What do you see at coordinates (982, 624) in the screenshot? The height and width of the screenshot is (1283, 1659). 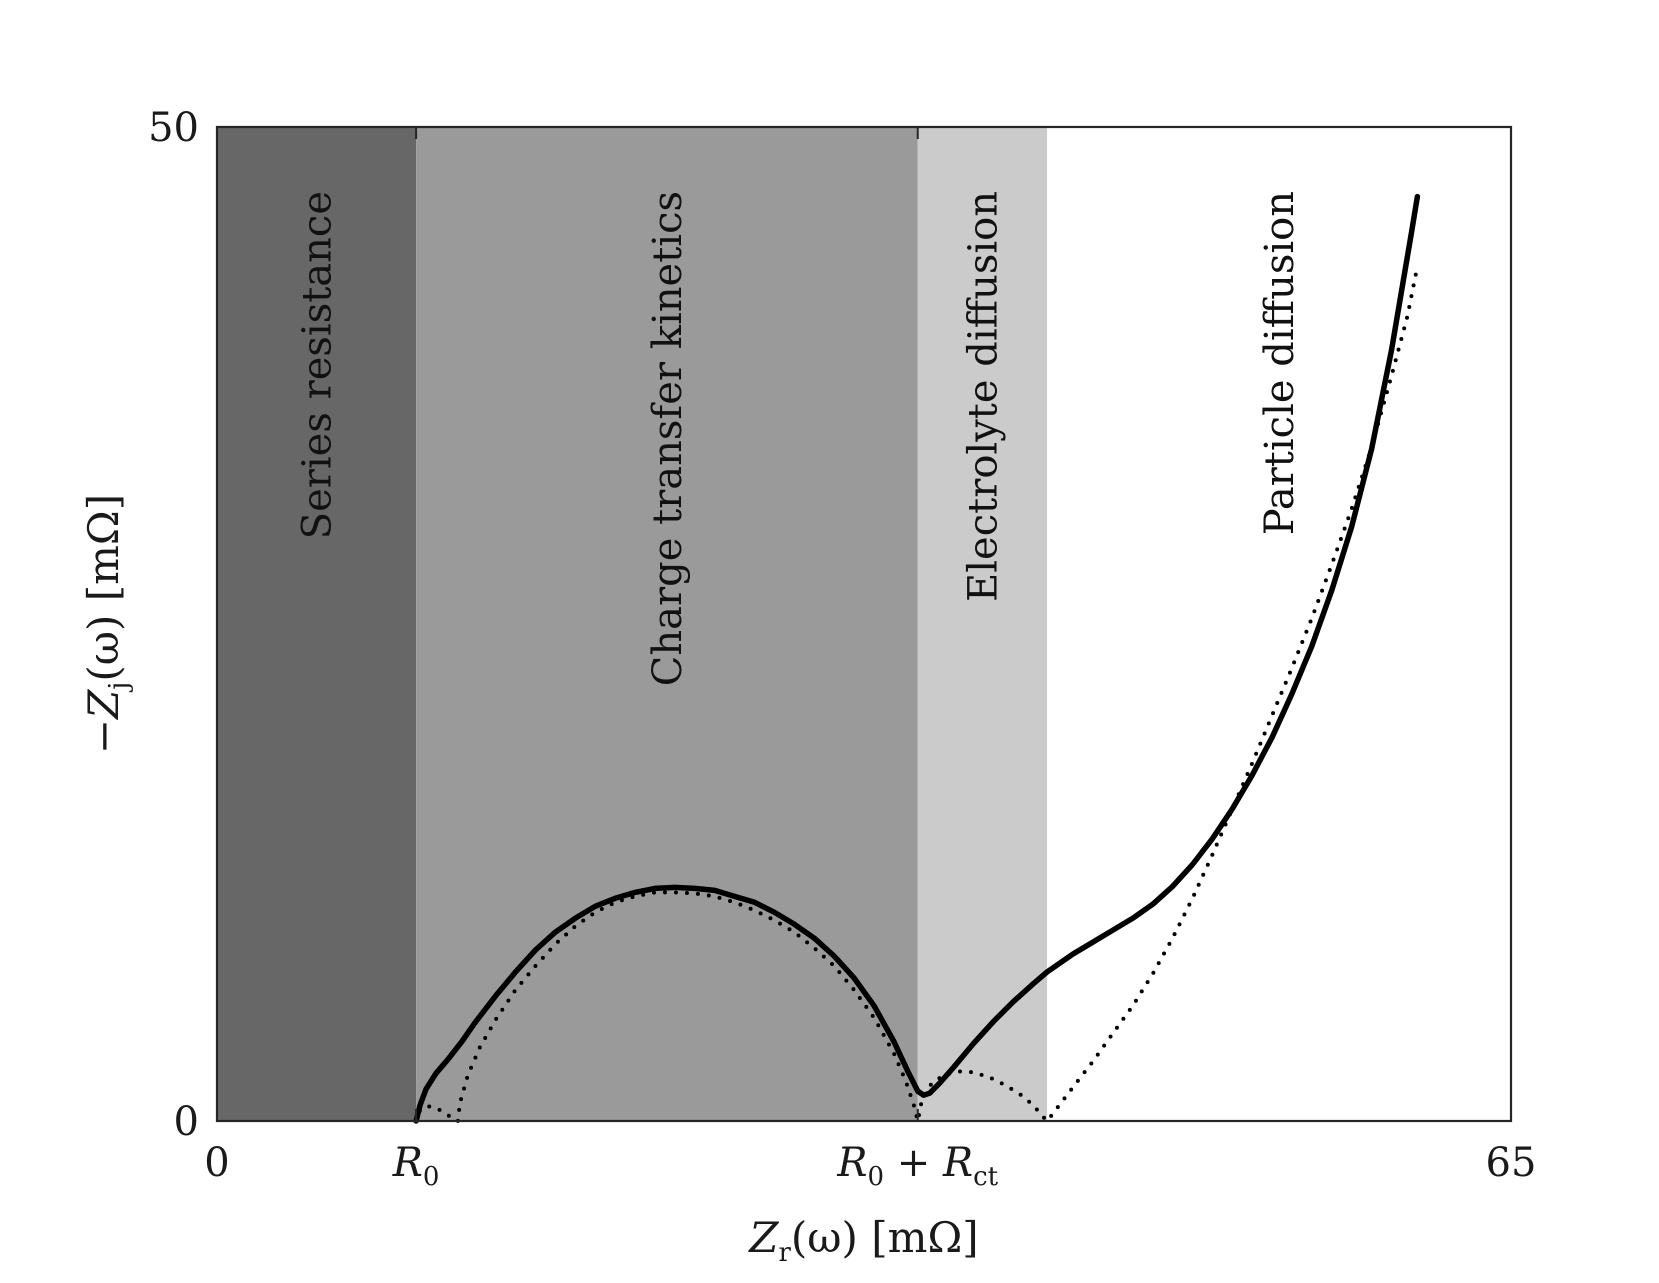 I see `region-electrolyte-diffusion` at bounding box center [982, 624].